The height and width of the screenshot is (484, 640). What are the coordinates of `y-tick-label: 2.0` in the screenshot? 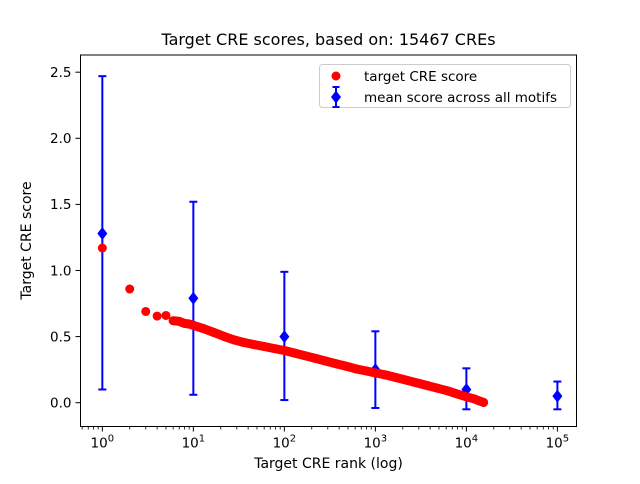 It's located at (60, 139).